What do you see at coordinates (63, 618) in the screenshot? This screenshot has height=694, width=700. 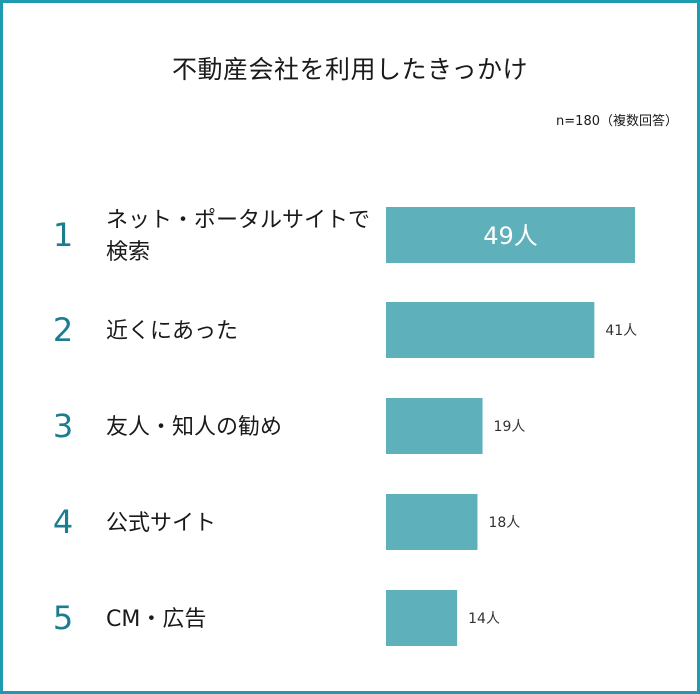 I see `rank-number: 5` at bounding box center [63, 618].